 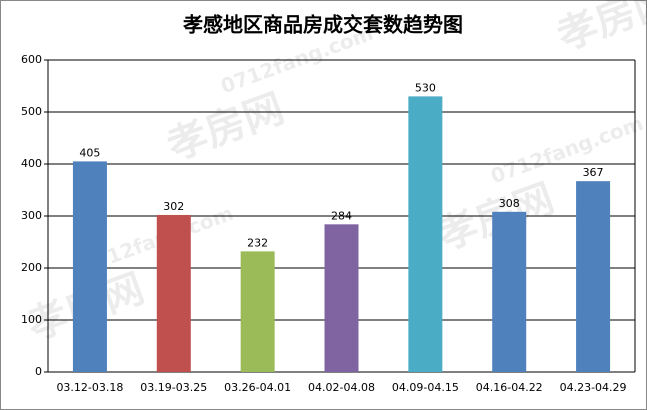 What do you see at coordinates (593, 387) in the screenshot?
I see `x-tick-label: 04.23-04.29` at bounding box center [593, 387].